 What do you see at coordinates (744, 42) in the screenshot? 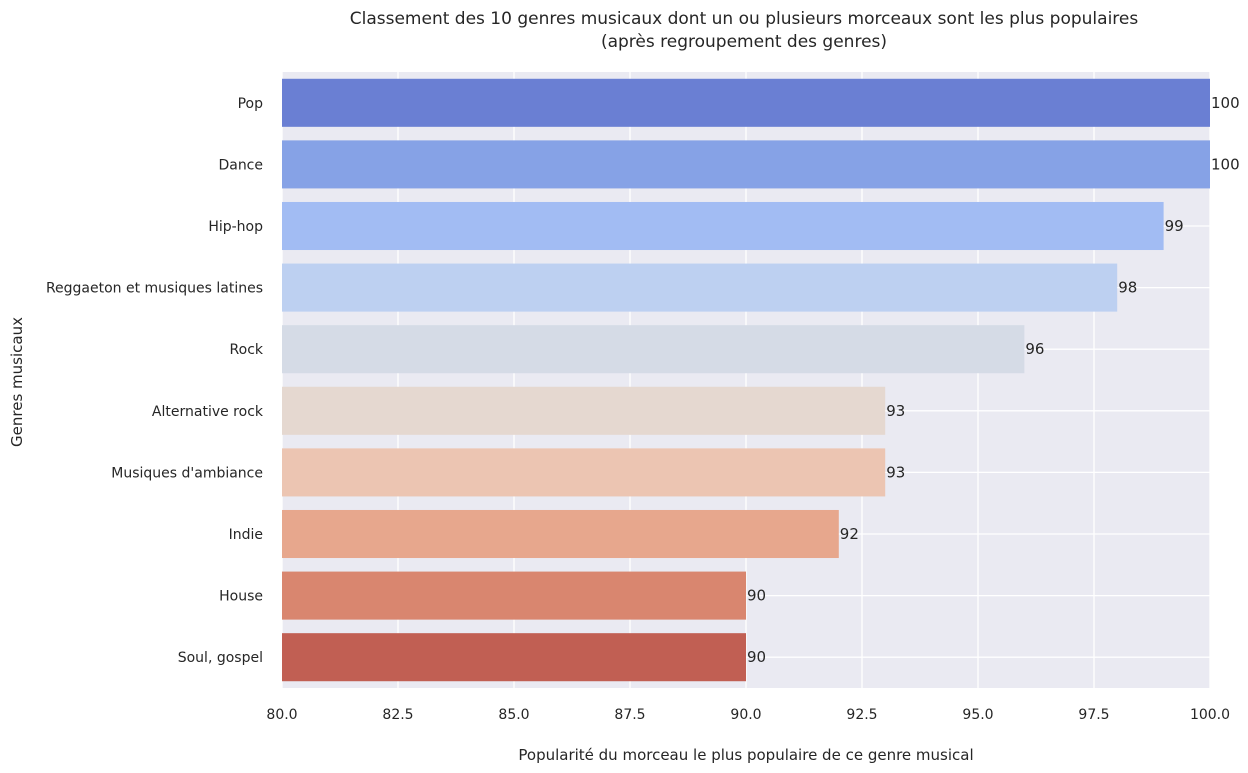
I see `chart-title-line-2: (après regroupement des genres)` at bounding box center [744, 42].